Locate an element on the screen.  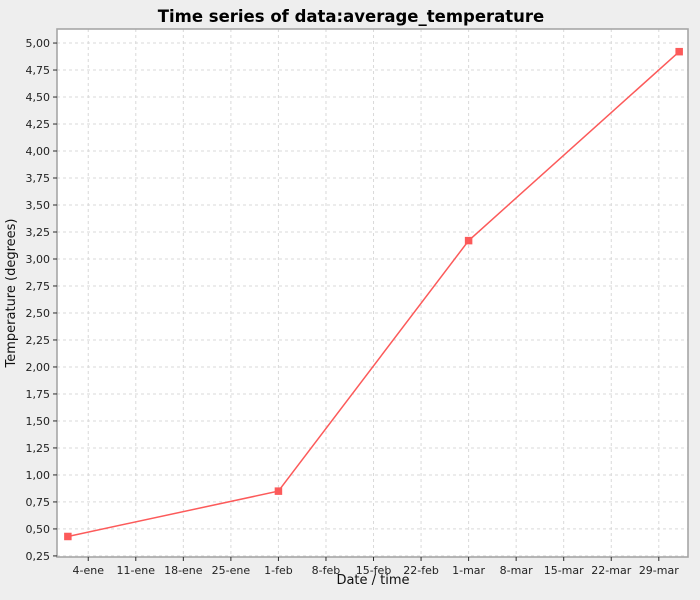
x-tick-label: 11-ene is located at coordinates (136, 570).